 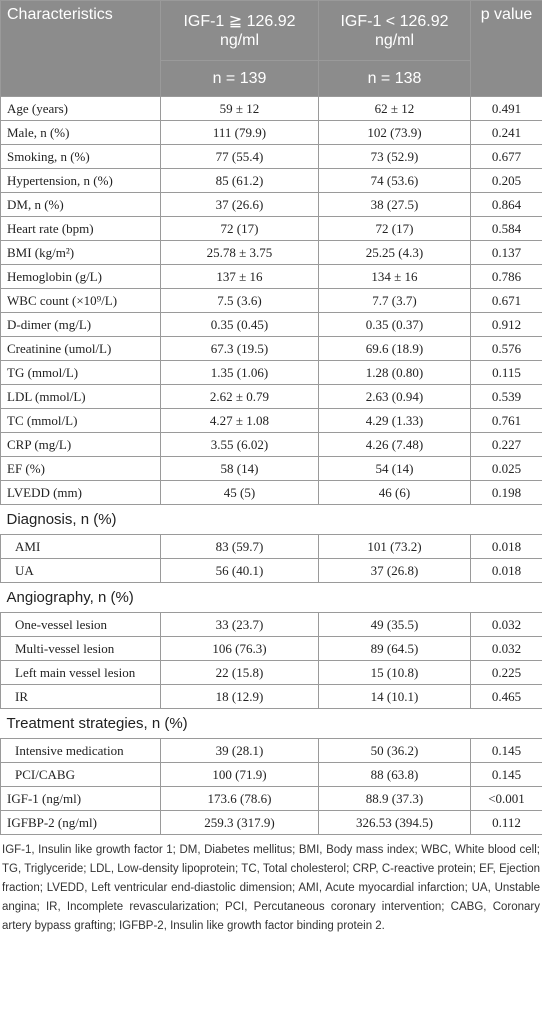 I want to click on section-label: Angiography, n (%), so click(x=271, y=597).